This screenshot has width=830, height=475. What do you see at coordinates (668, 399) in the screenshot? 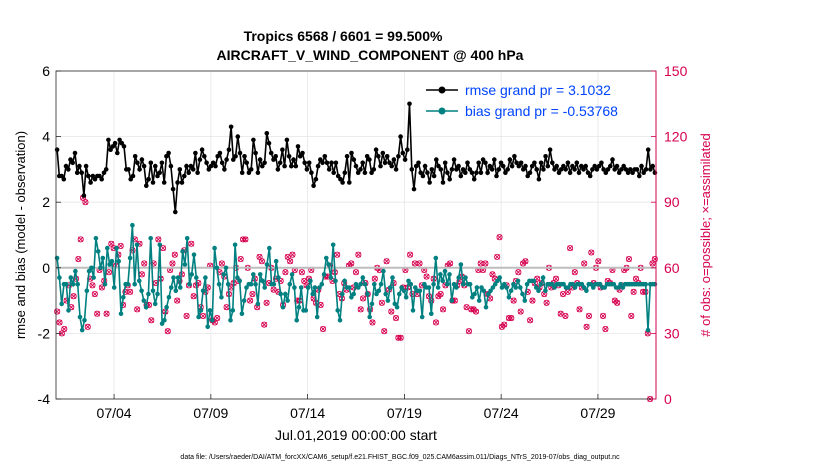
I see `right-tick-label: 0` at bounding box center [668, 399].